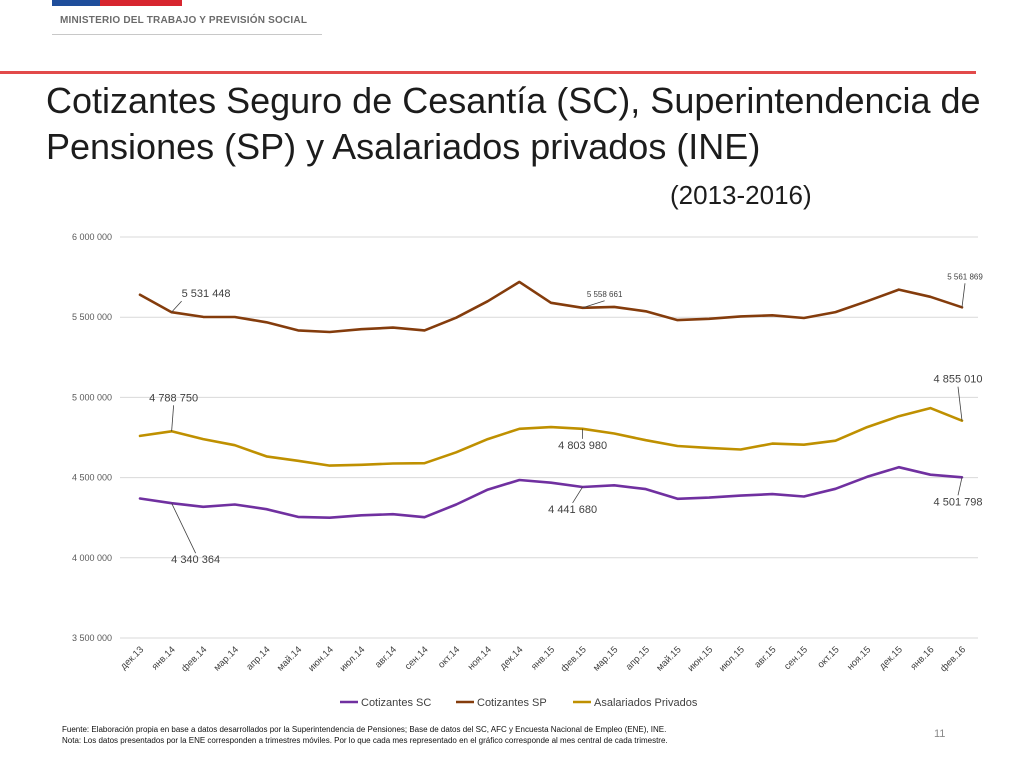 The height and width of the screenshot is (768, 1024). What do you see at coordinates (859, 658) in the screenshot?
I see `x-tick-label: ноя.15` at bounding box center [859, 658].